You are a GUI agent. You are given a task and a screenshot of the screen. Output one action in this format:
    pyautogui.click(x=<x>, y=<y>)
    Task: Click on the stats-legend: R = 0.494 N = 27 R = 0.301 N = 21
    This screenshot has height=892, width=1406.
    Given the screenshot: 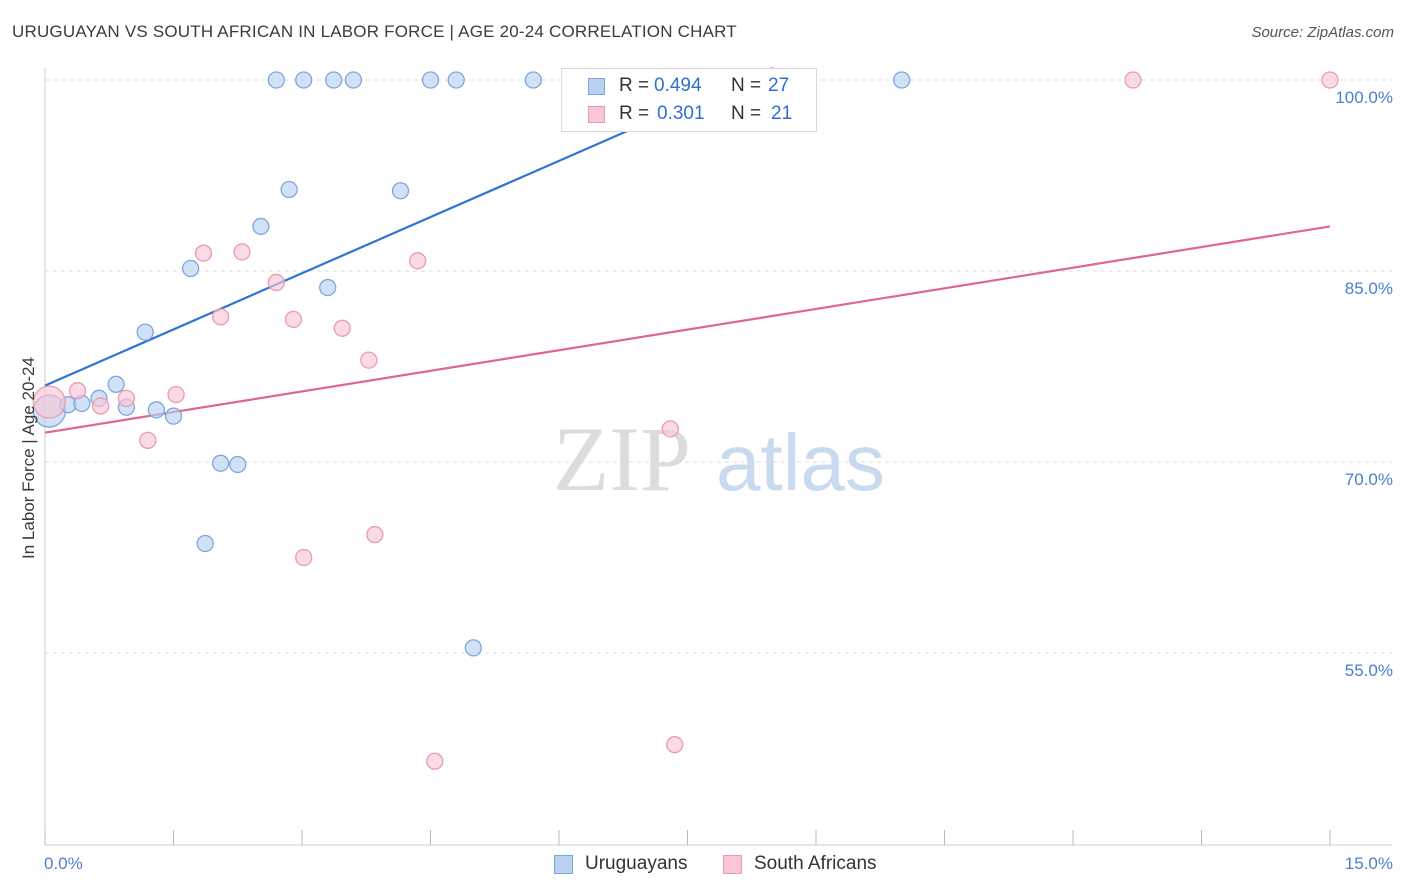 What is the action you would take?
    pyautogui.click(x=689, y=100)
    